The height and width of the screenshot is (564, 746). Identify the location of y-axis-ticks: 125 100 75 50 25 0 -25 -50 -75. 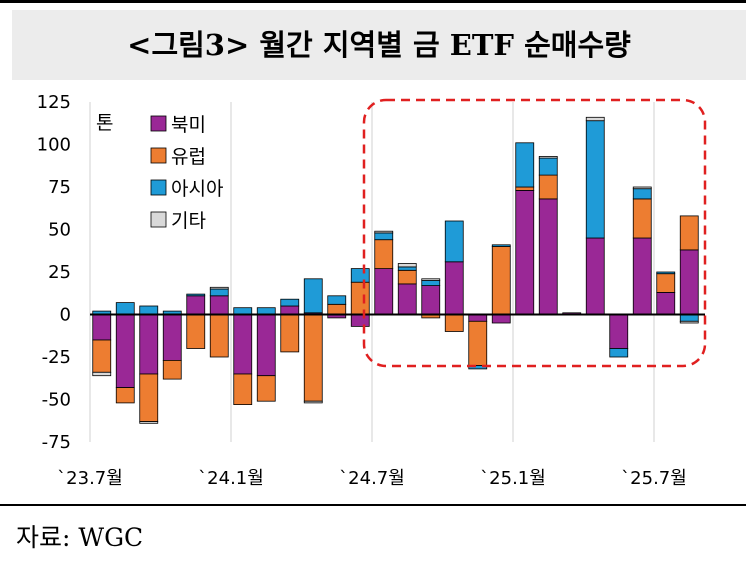
(54, 272).